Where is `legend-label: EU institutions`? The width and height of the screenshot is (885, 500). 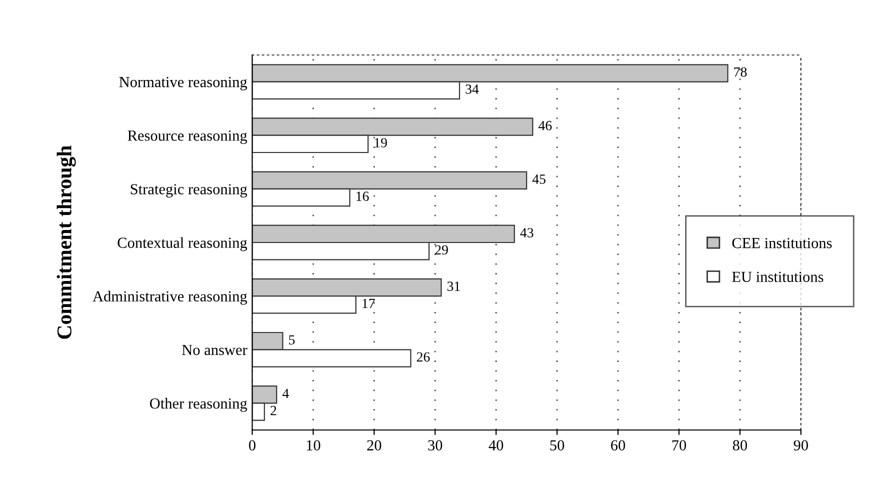 legend-label: EU institutions is located at coordinates (778, 277).